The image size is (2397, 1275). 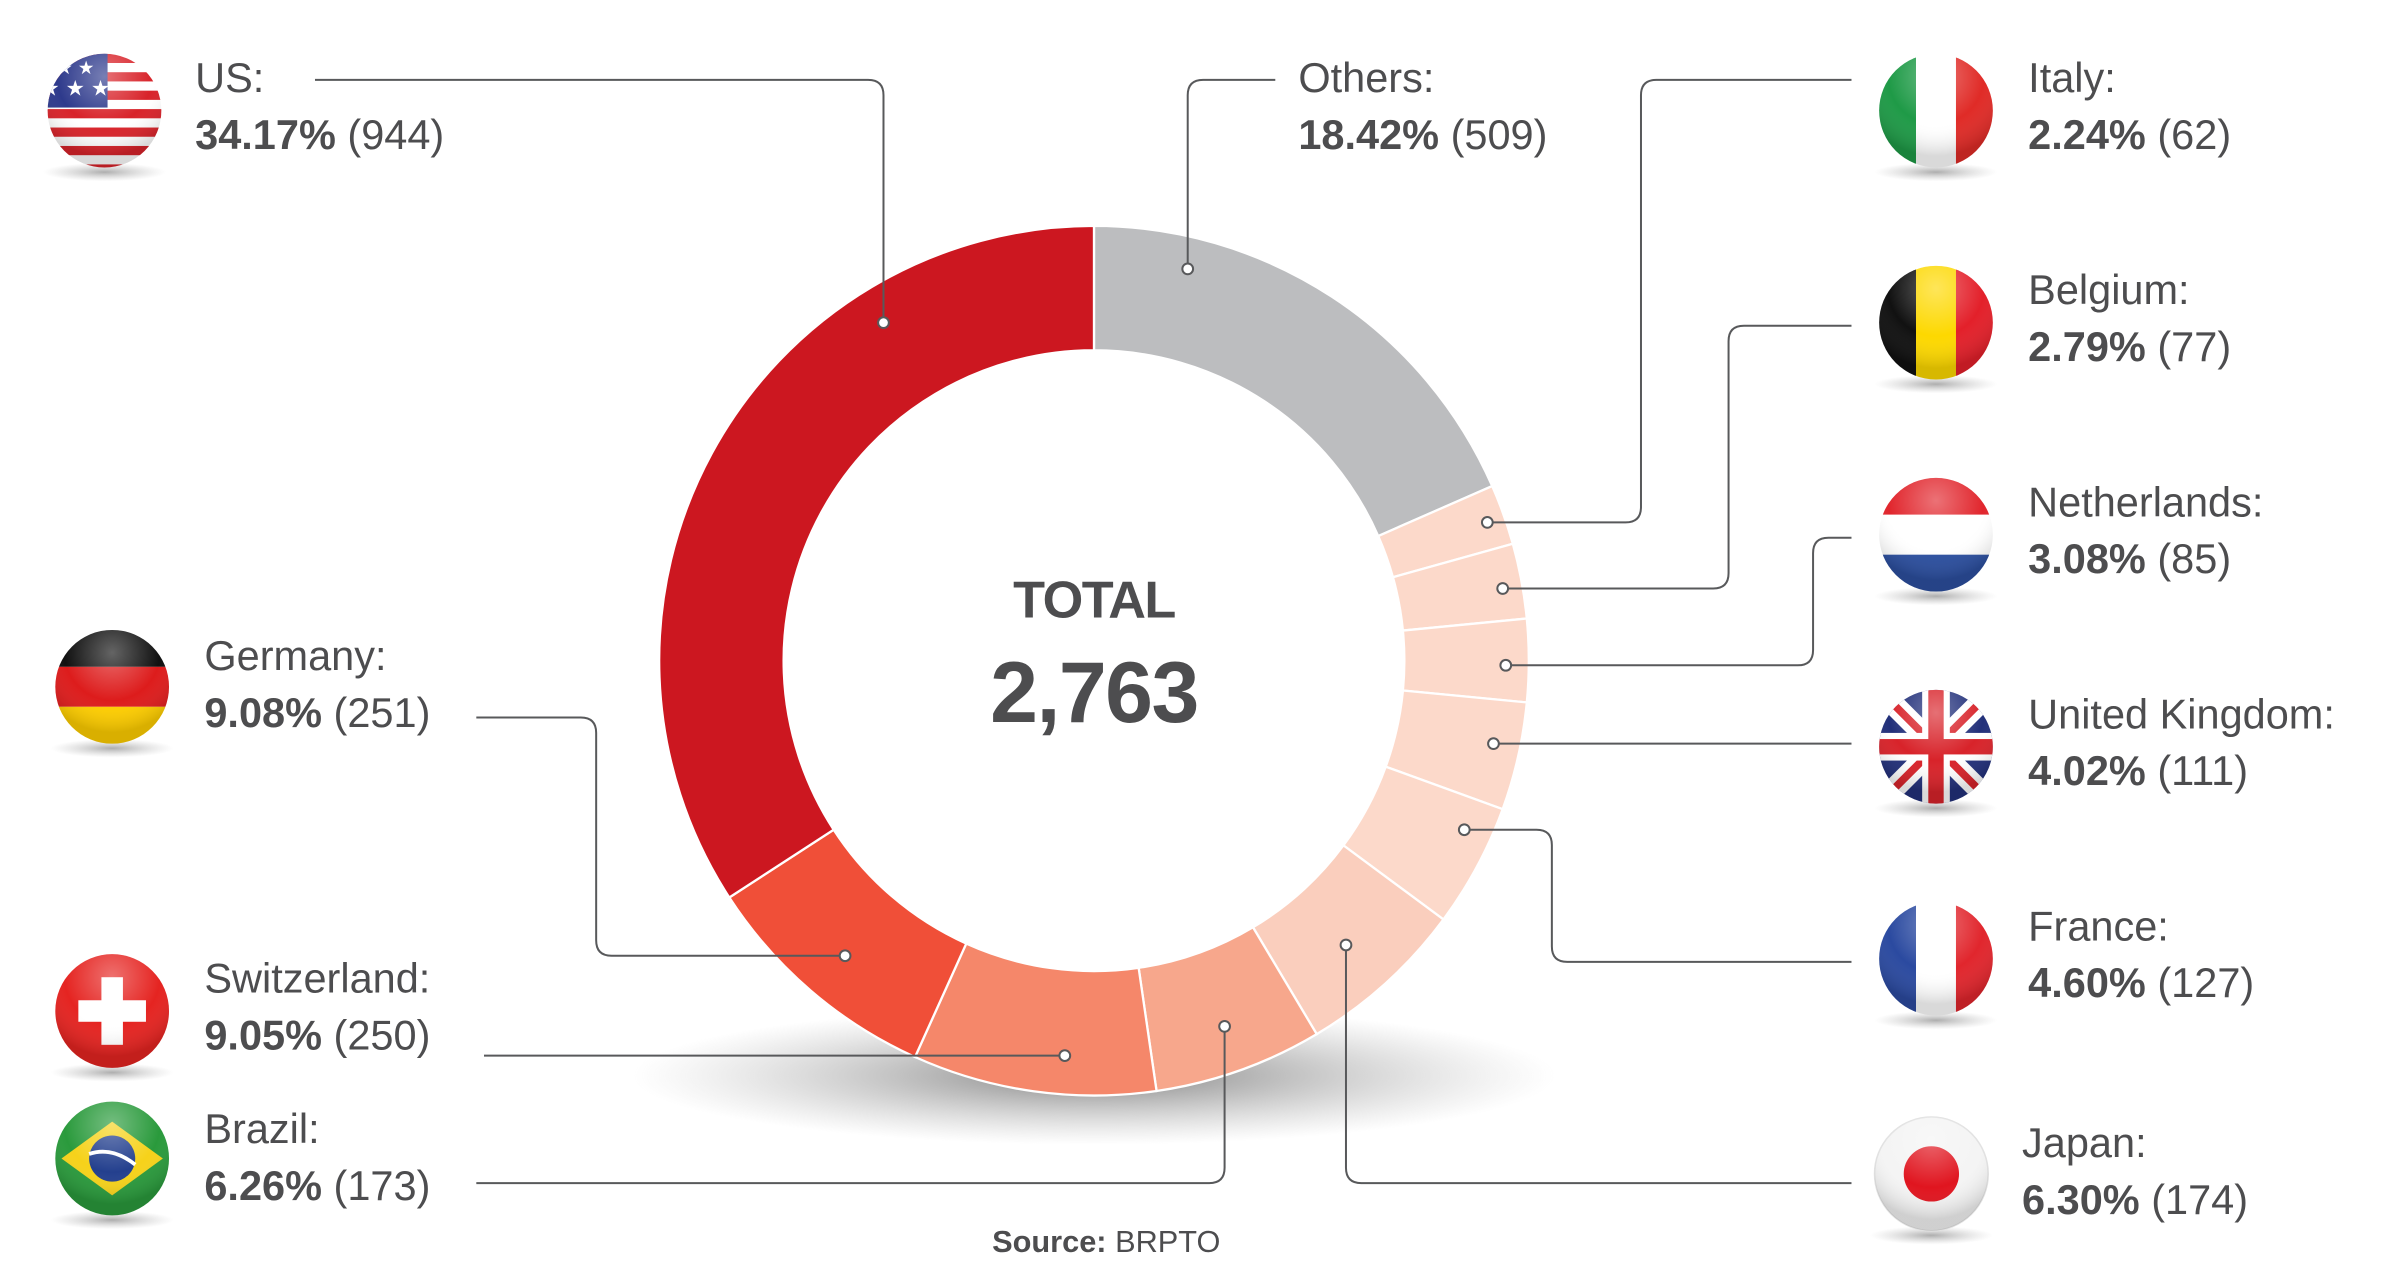 What do you see at coordinates (877, 562) in the screenshot?
I see `slice-us` at bounding box center [877, 562].